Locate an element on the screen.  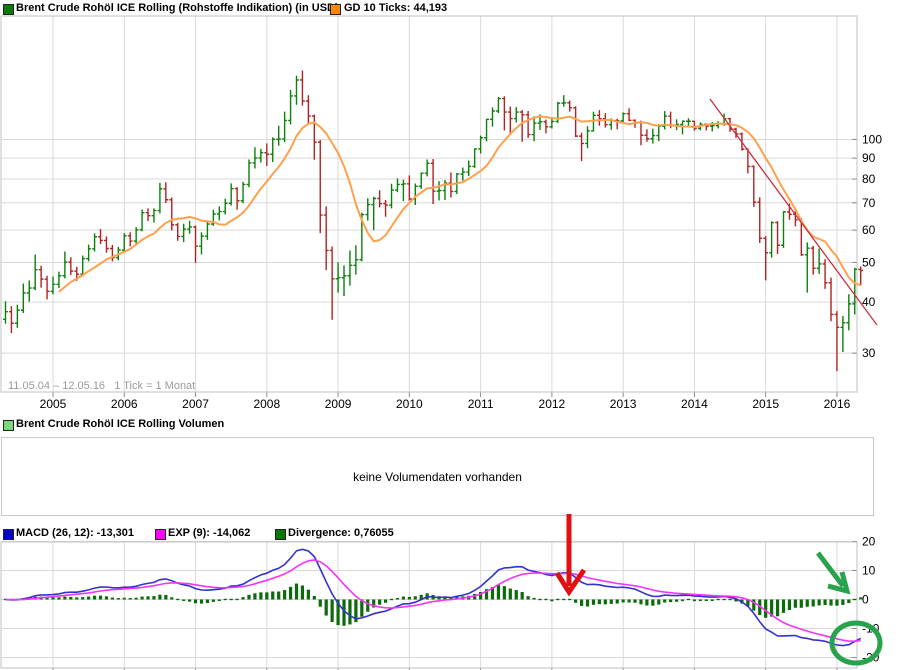
axis-label: 40 is located at coordinates (869, 302).